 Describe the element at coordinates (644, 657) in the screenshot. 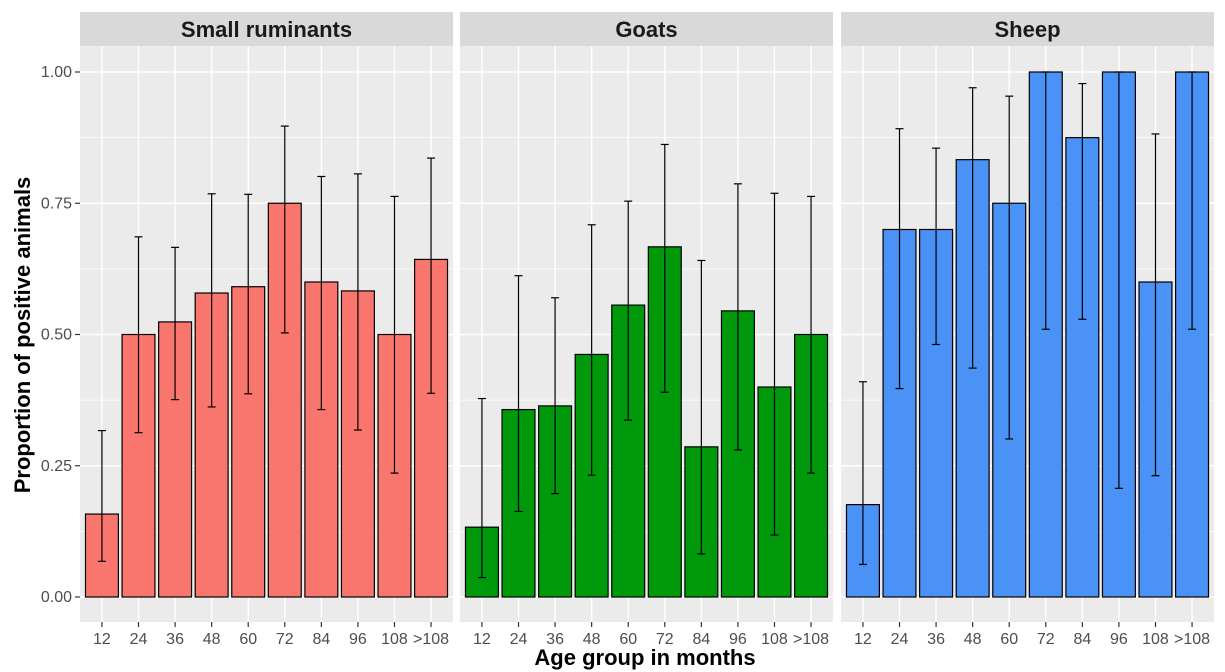

I see `x-axis-title: Age group in months` at that location.